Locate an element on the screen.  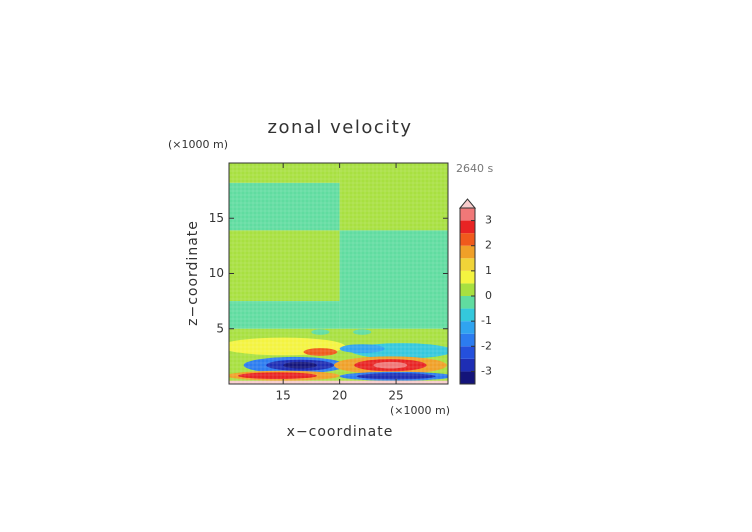
colorbar-tick-label: 0 is located at coordinates (488, 295).